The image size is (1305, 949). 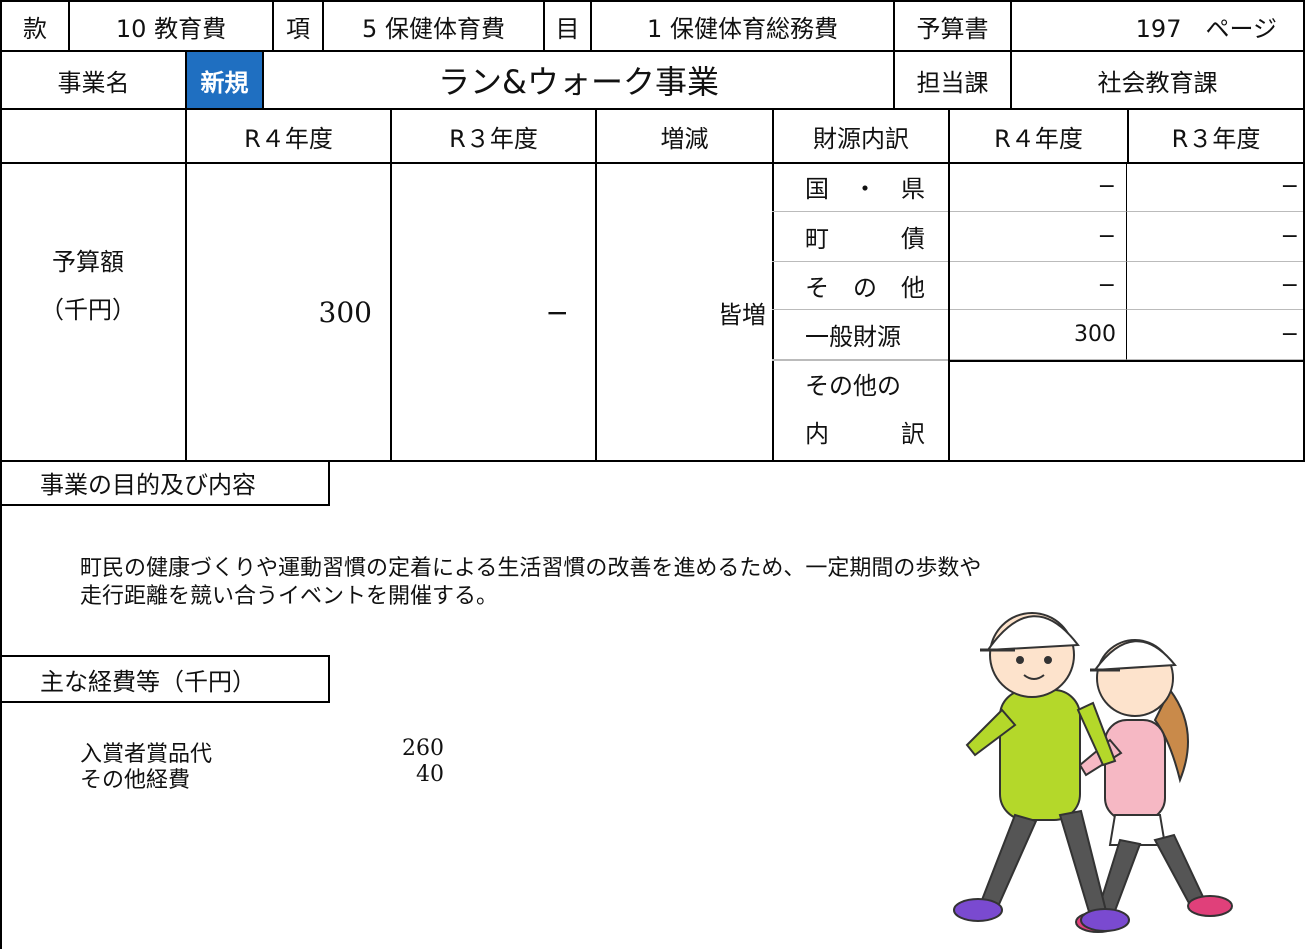 What do you see at coordinates (433, 26) in the screenshot?
I see `kou: 5 保健体育費` at bounding box center [433, 26].